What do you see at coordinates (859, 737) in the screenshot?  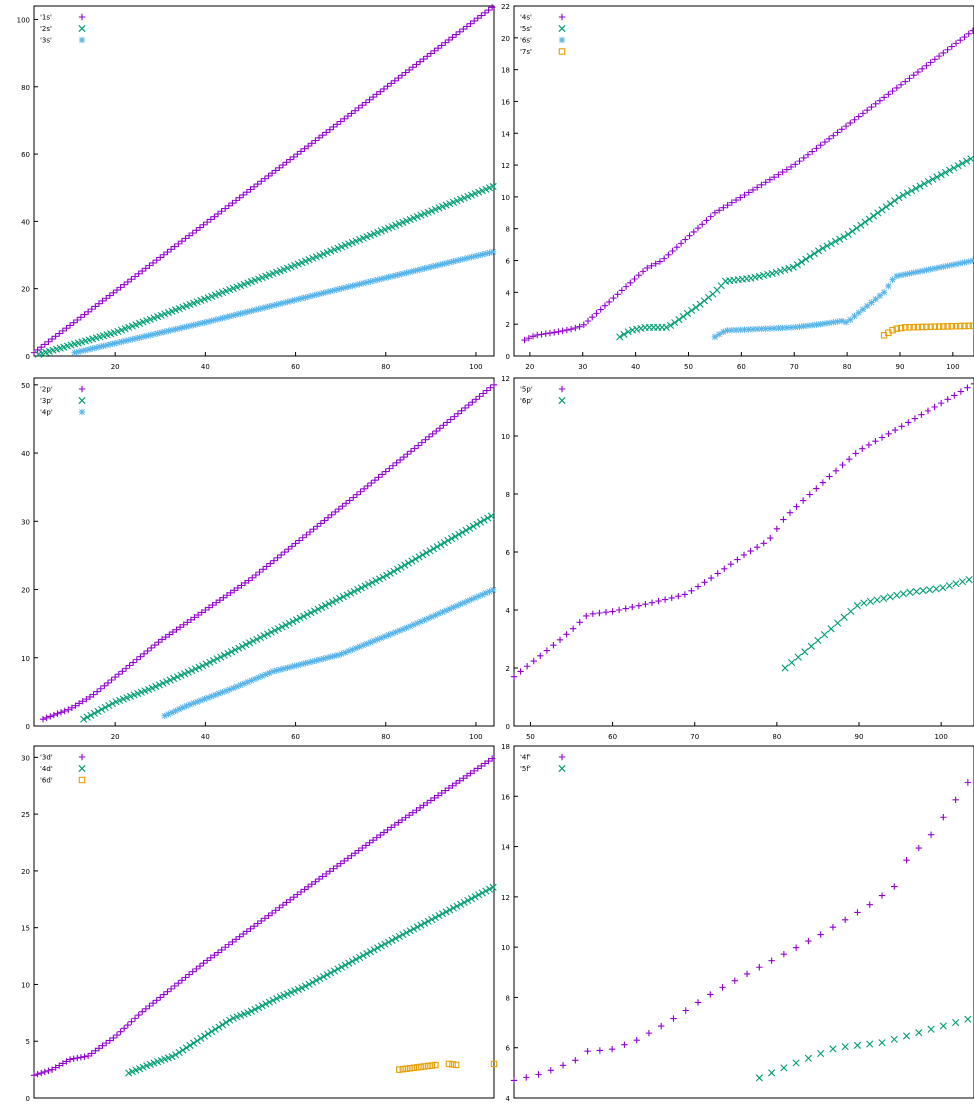 I see `x-tick-label: 90` at bounding box center [859, 737].